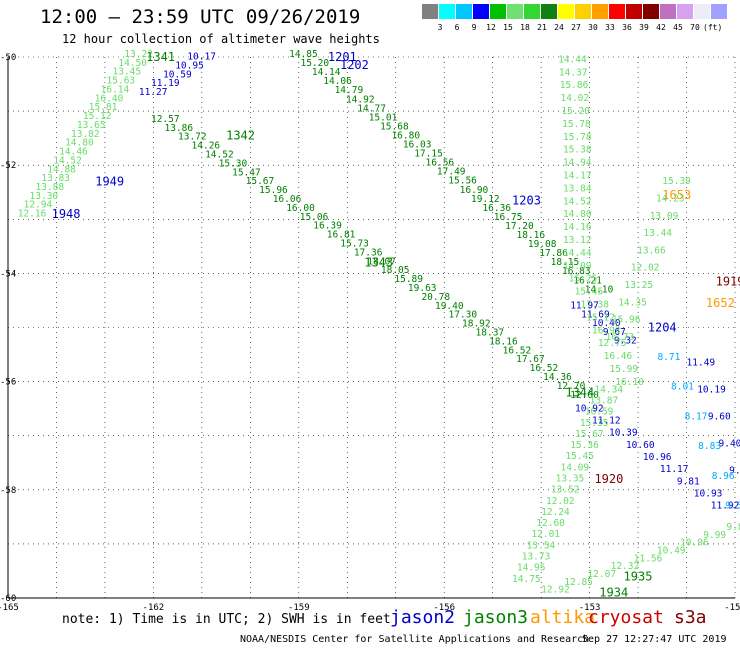 Image resolution: width=740 pixels, height=650 pixels. What do you see at coordinates (240, 135) in the screenshot?
I see `track-label: 1342` at bounding box center [240, 135].